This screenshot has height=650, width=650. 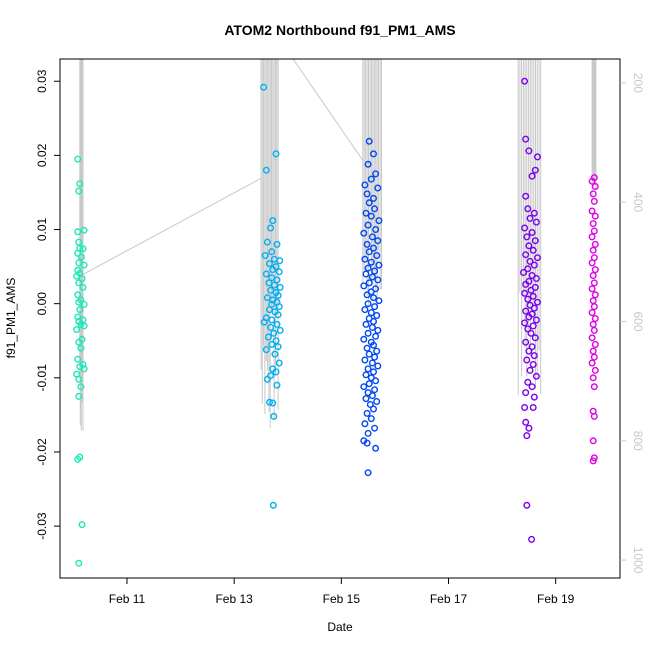 I want to click on y-tick-label: 0.03, so click(x=42, y=81).